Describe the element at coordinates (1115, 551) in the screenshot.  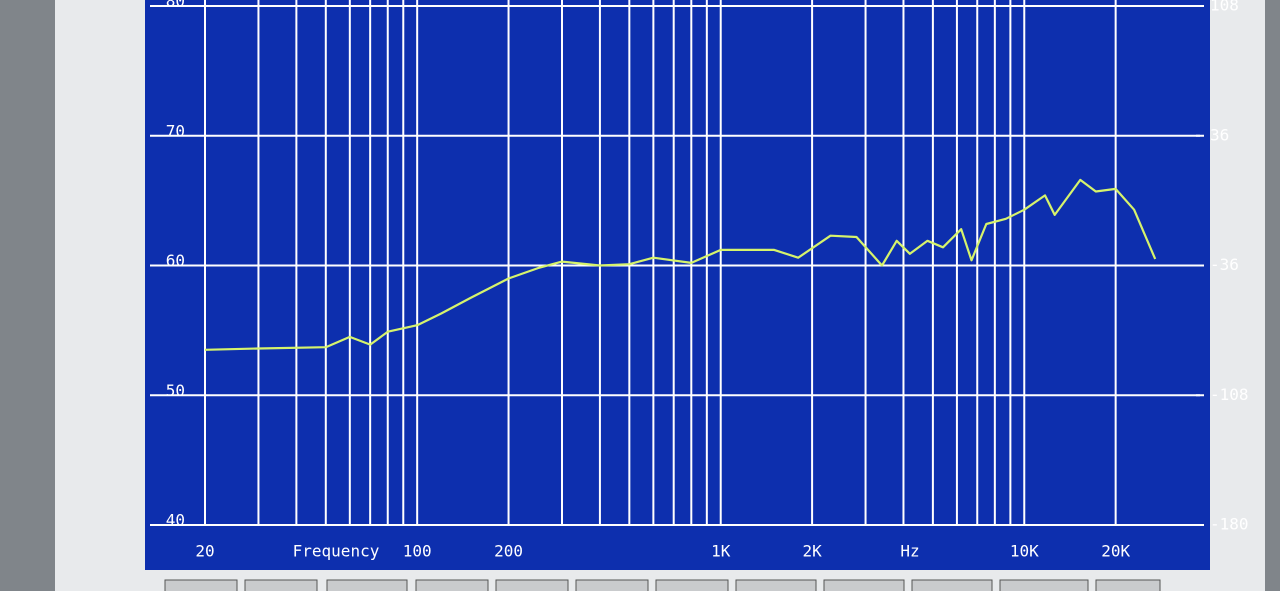
I see `x-tick-label: 20K` at that location.